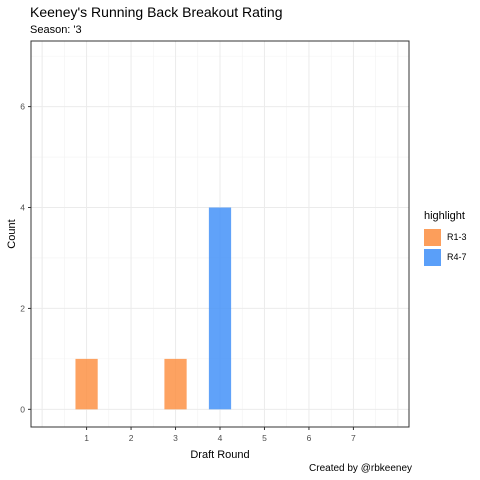 This screenshot has height=480, width=480. I want to click on x-tick-label: 3, so click(175, 438).